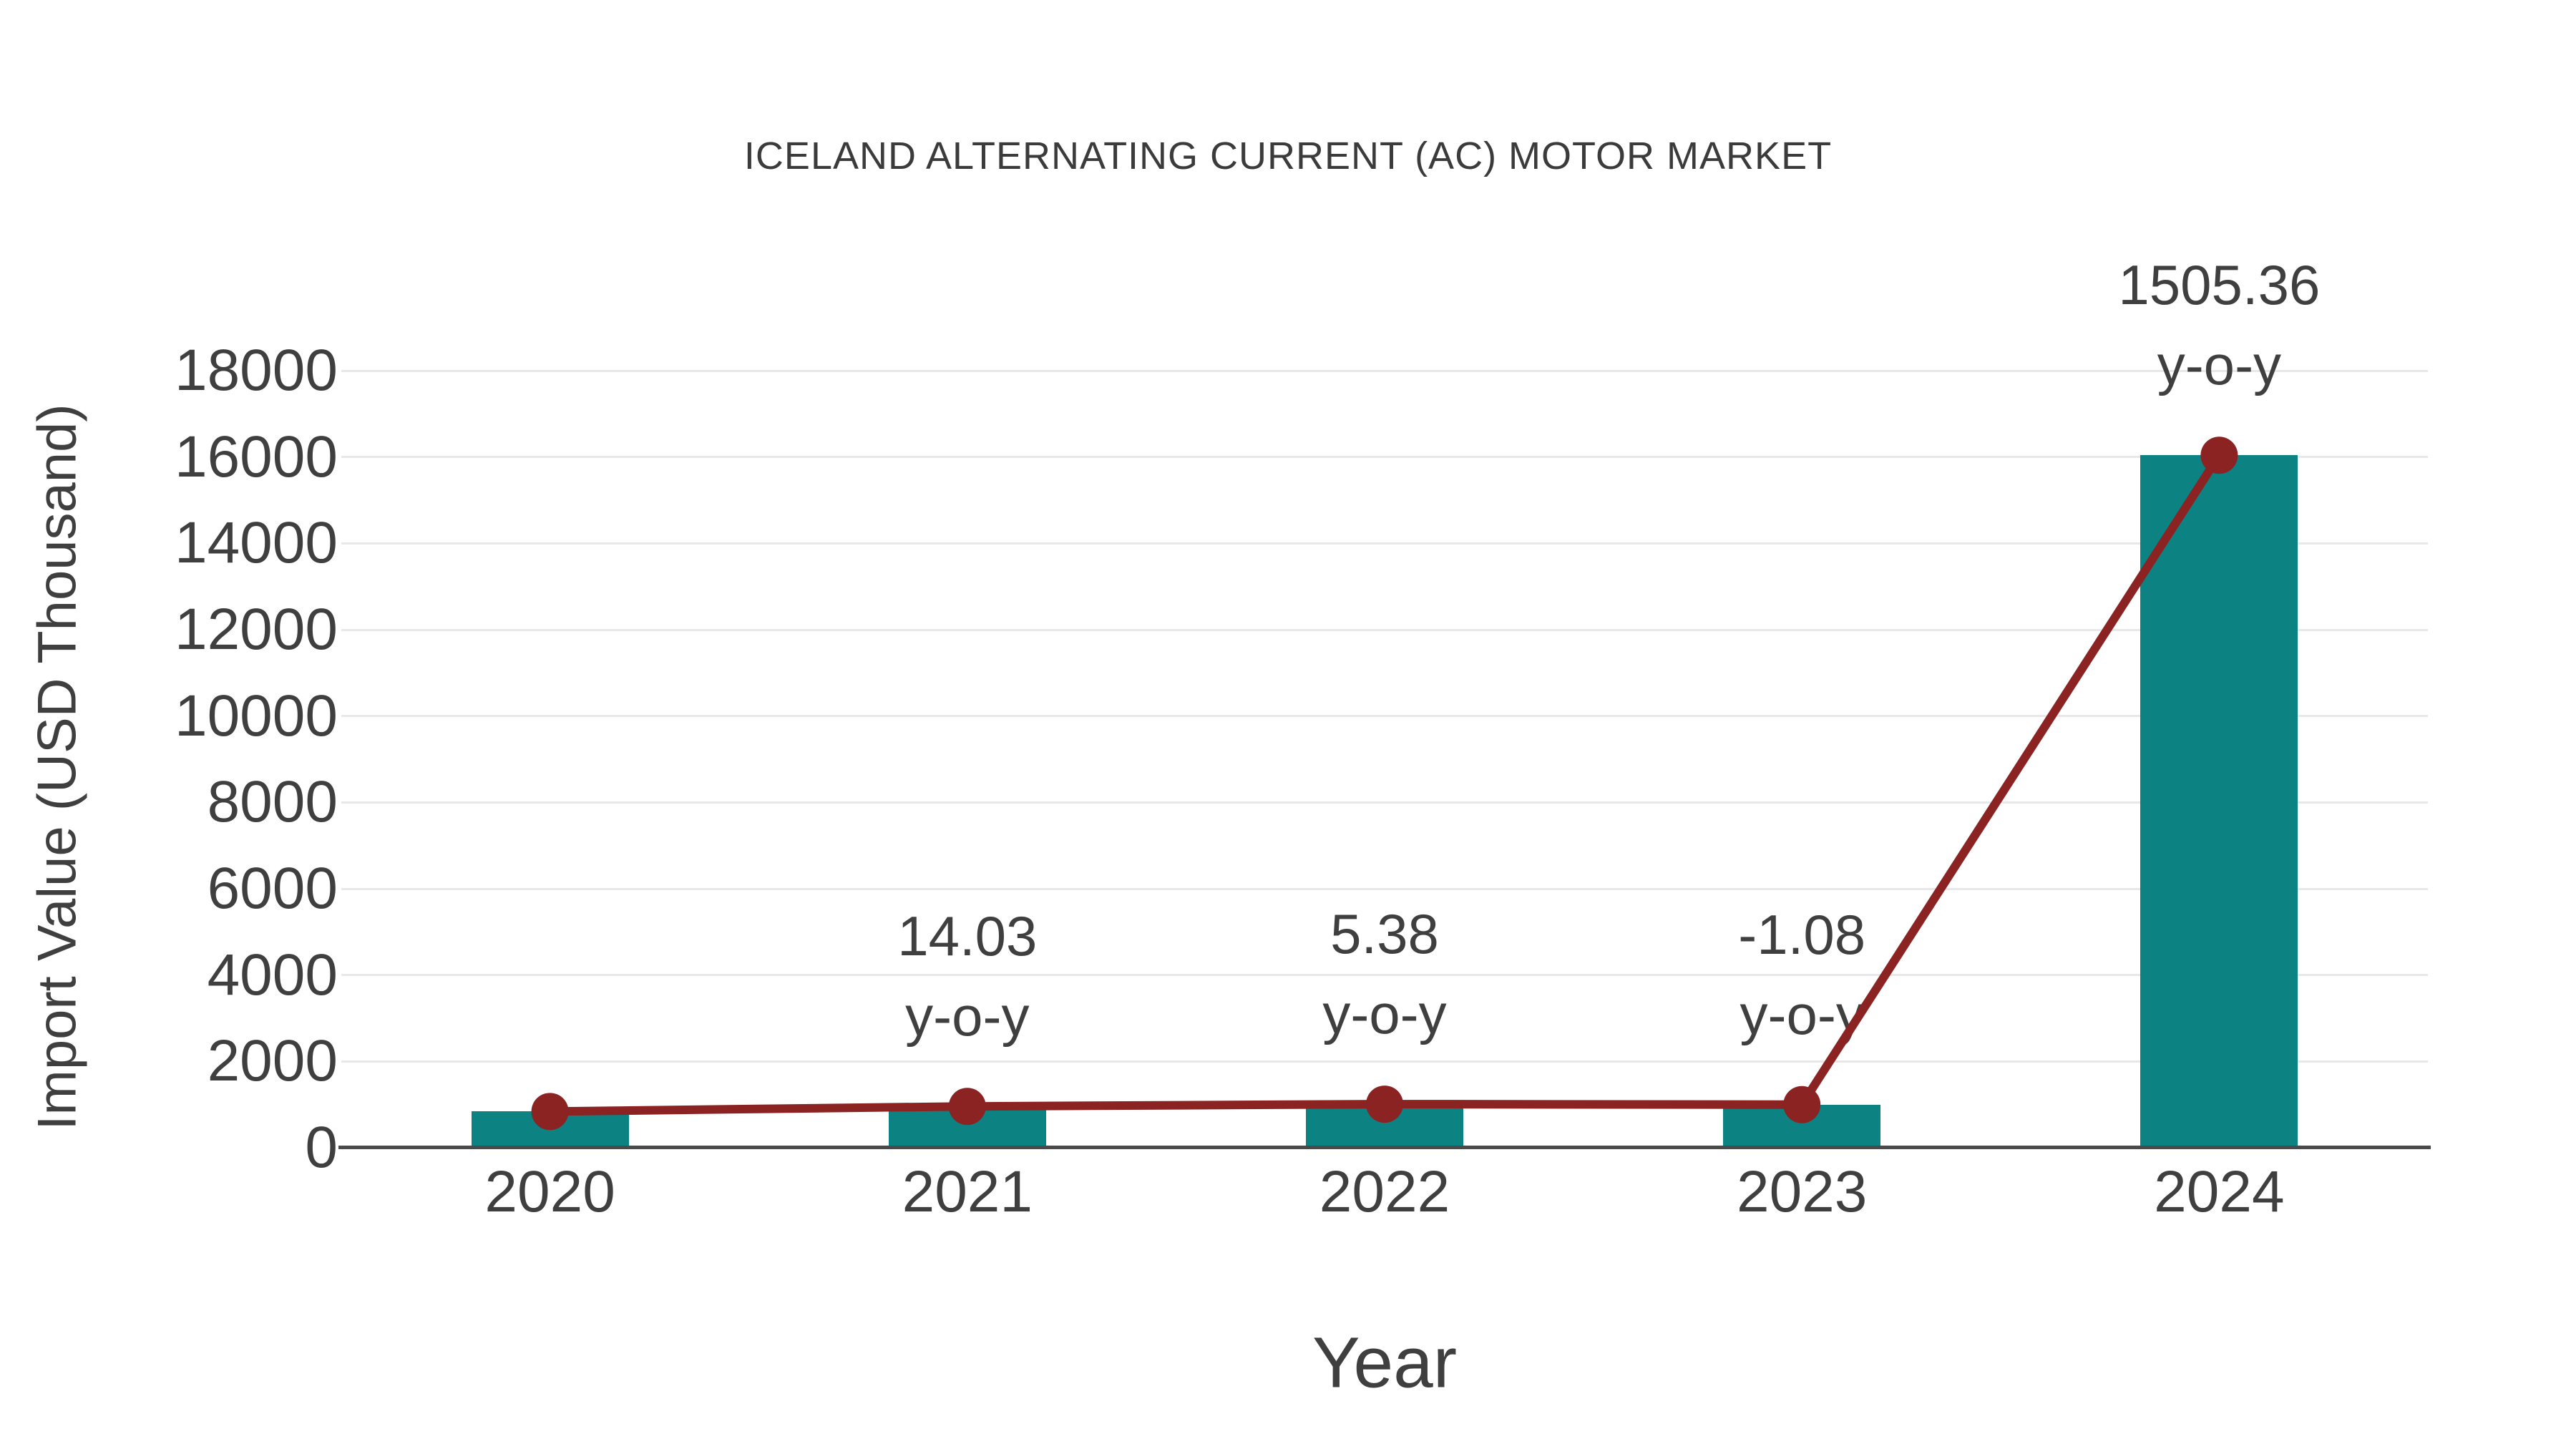 The image size is (2576, 1449). Describe the element at coordinates (1802, 1104) in the screenshot. I see `marker-2023` at that location.